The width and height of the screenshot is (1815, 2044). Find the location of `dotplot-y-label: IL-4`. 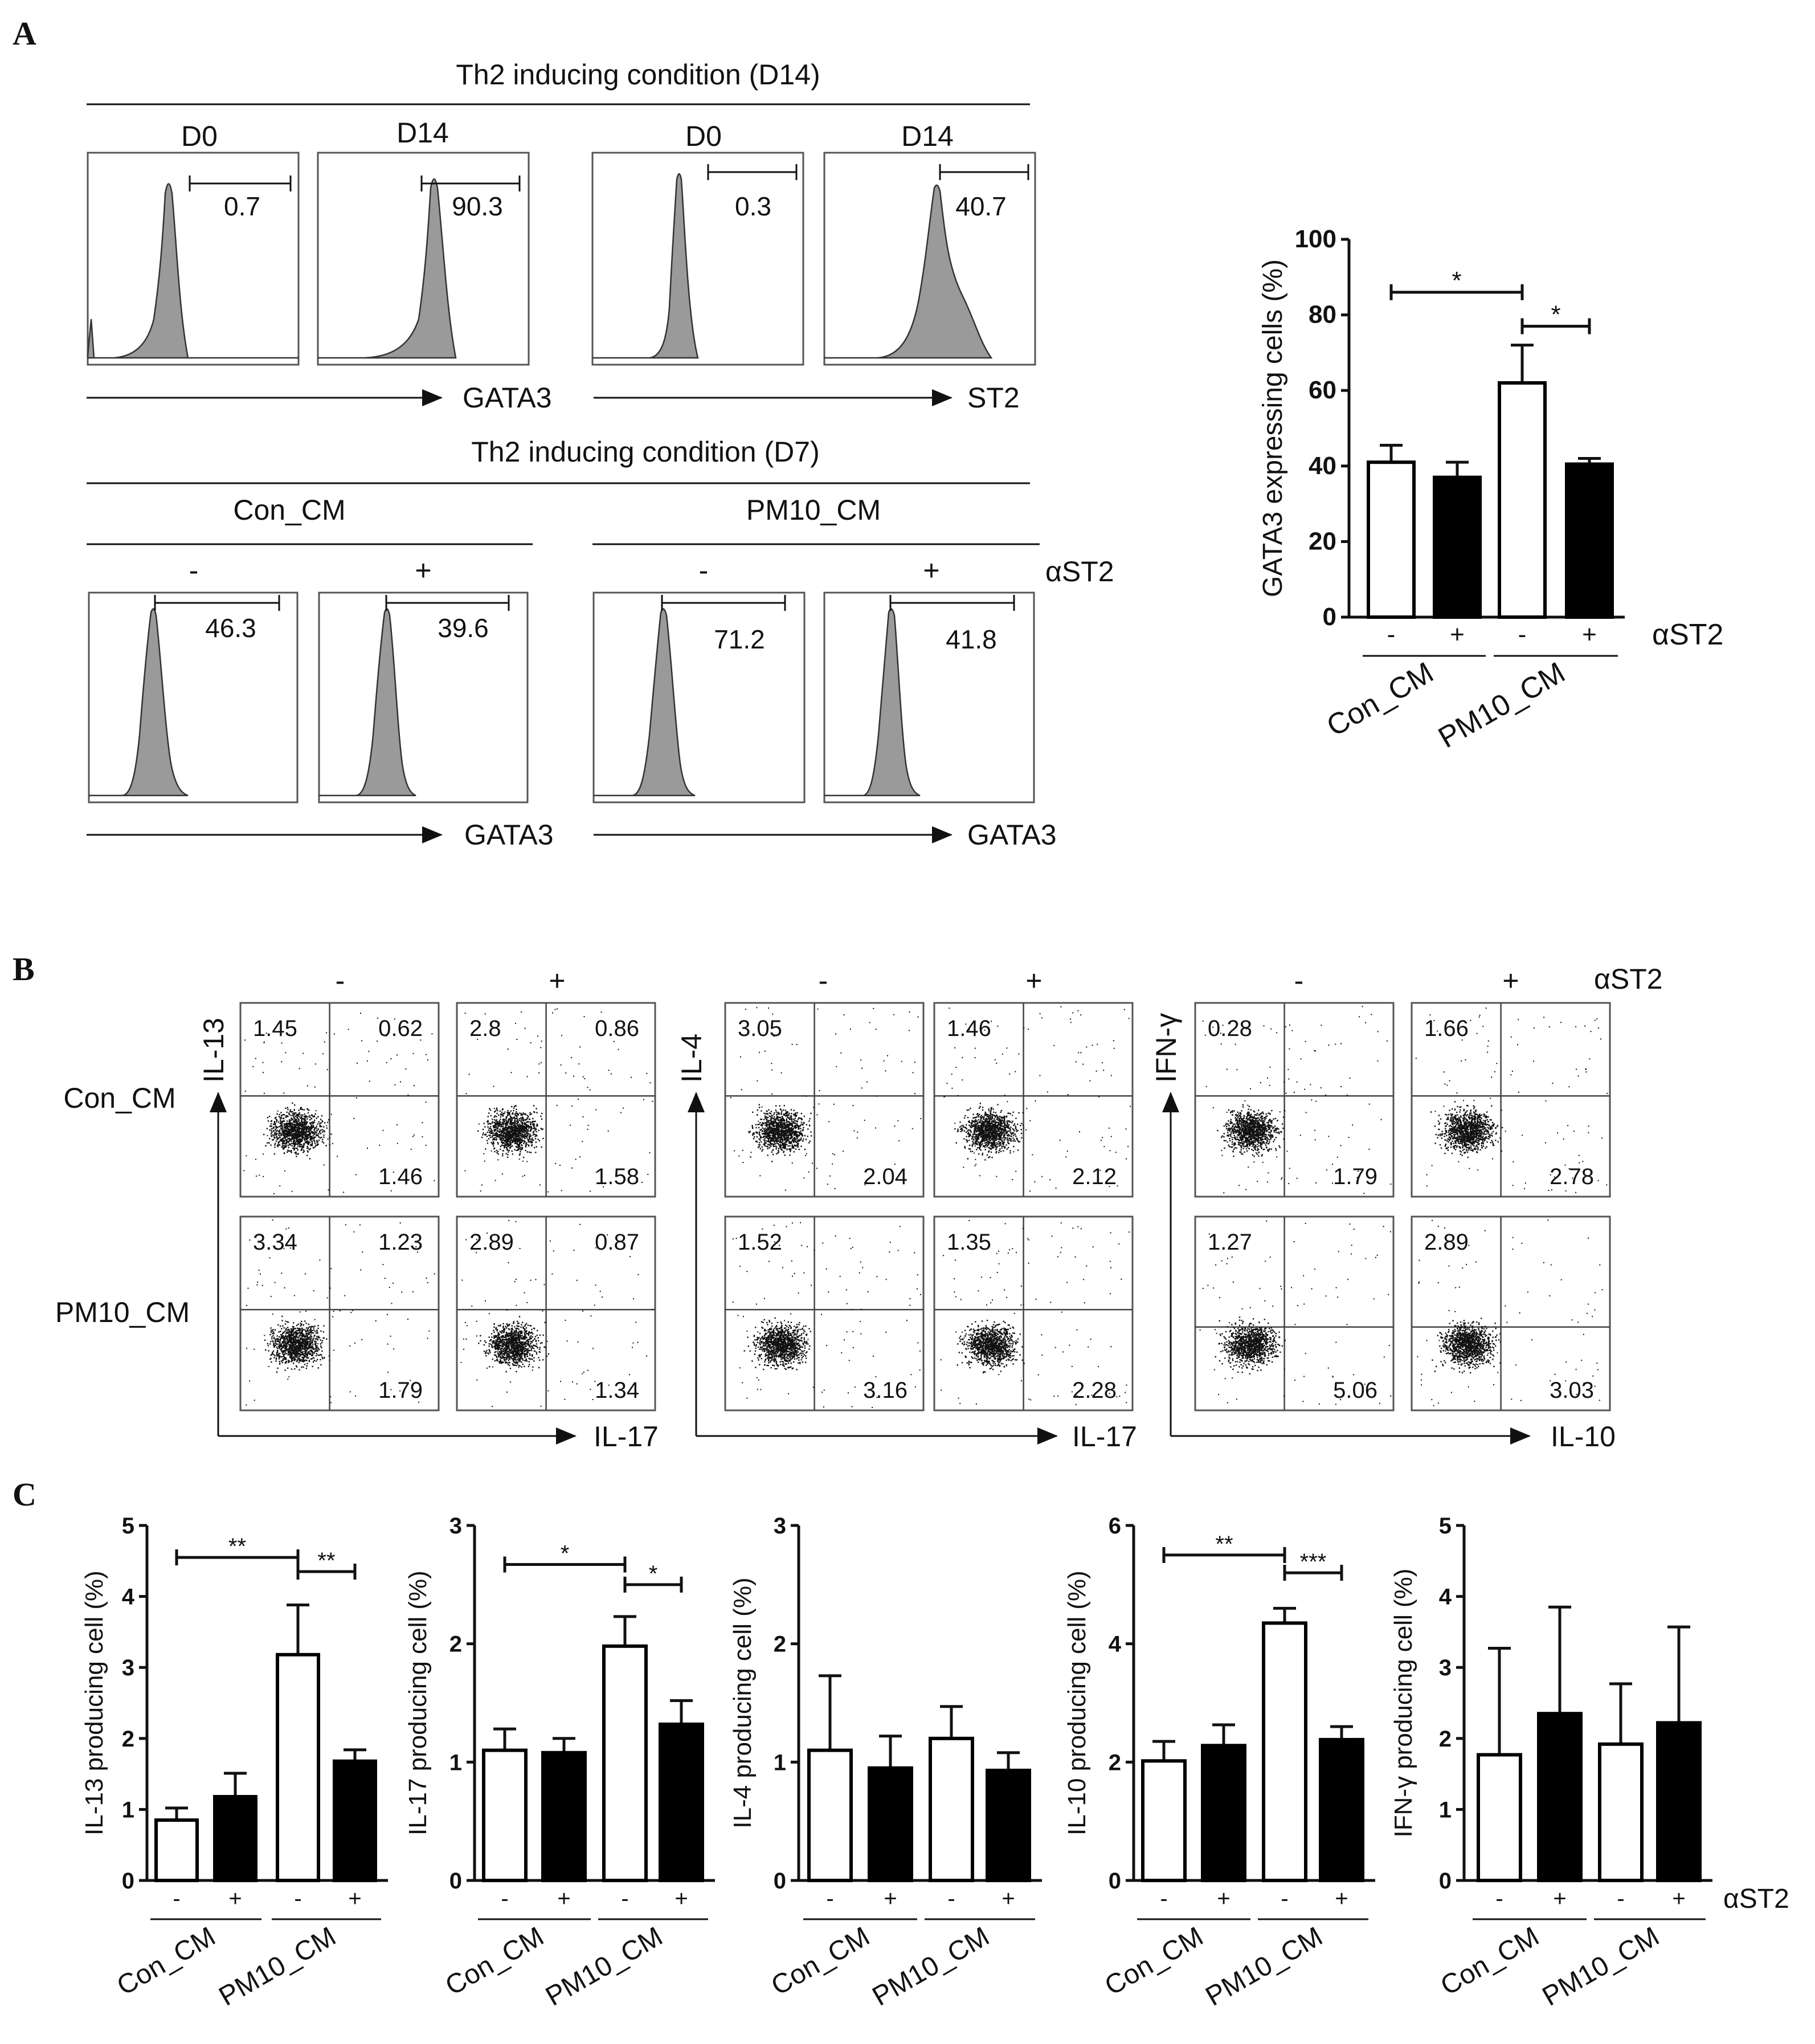

dotplot-y-label: IL-4 is located at coordinates (692, 1058).